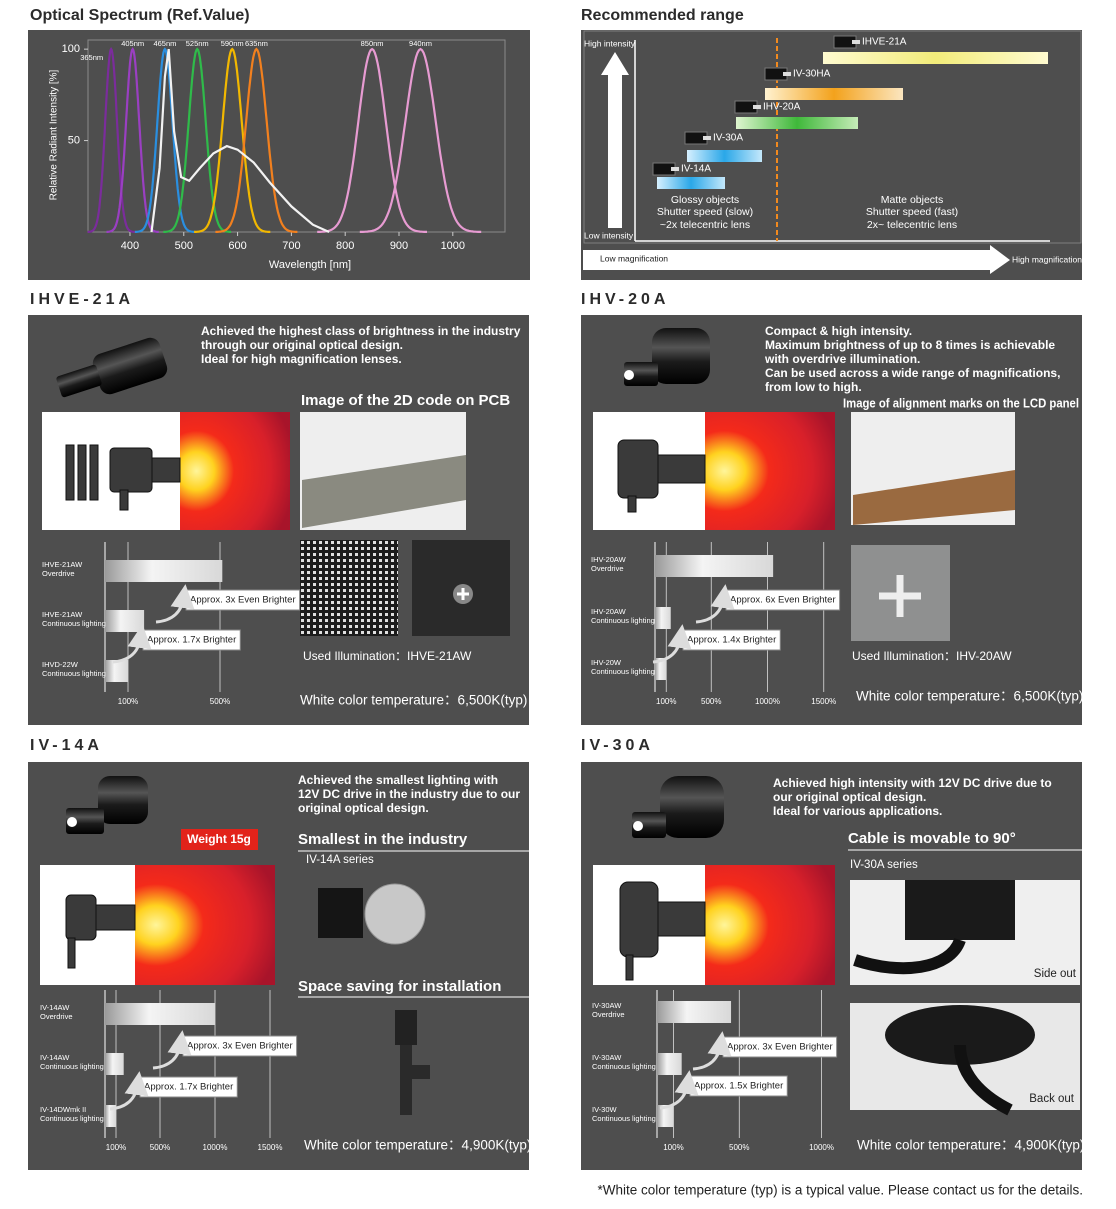 The height and width of the screenshot is (1209, 1116). Describe the element at coordinates (363, 808) in the screenshot. I see `description: original optical design.` at that location.